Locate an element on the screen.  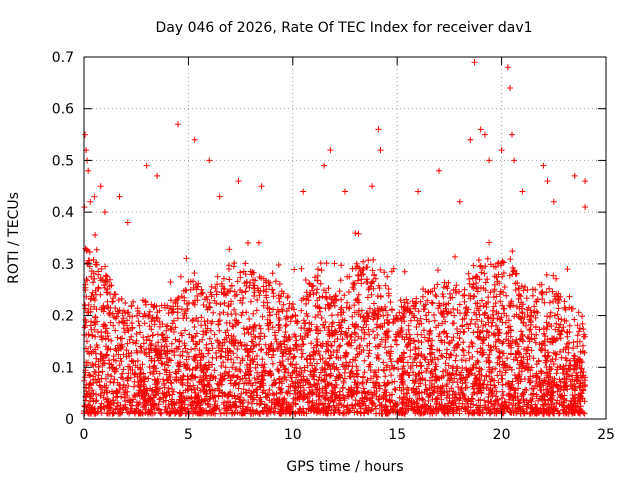
y-tick-label: 0.5 is located at coordinates (63, 161).